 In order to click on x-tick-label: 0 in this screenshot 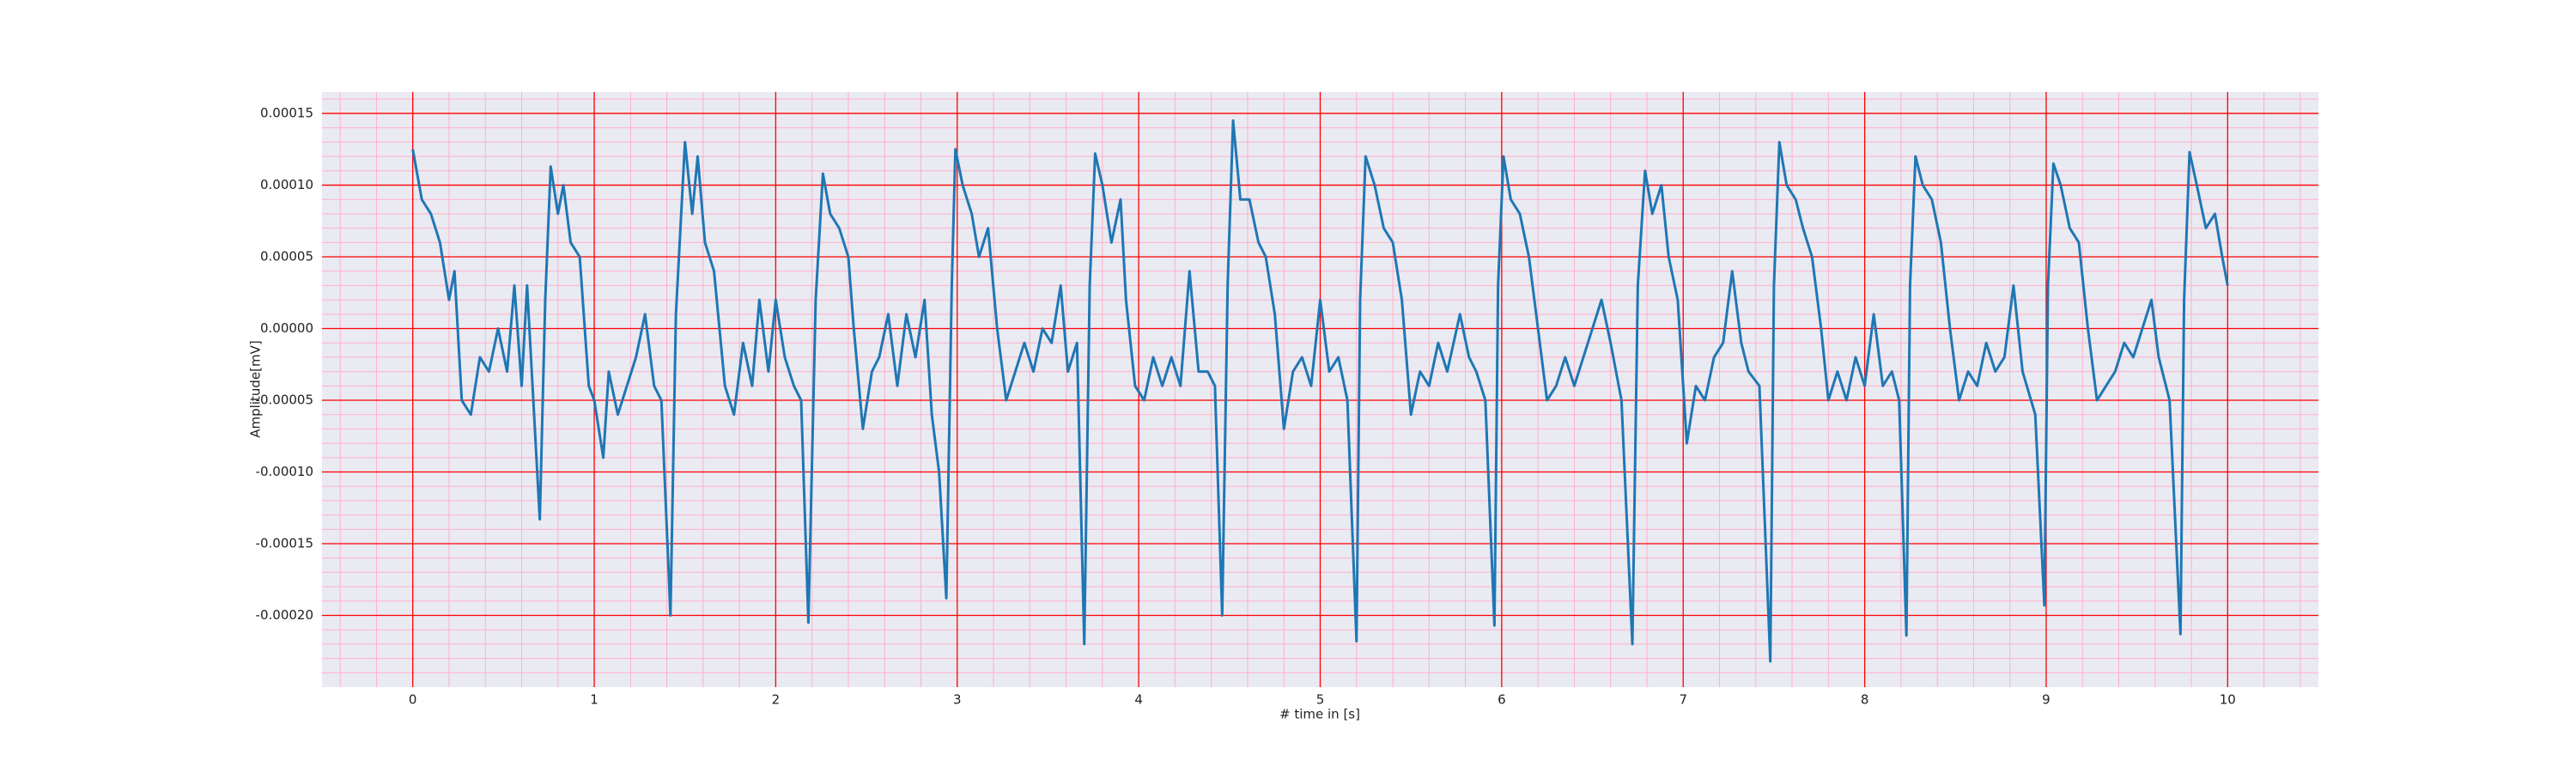, I will do `click(413, 700)`.